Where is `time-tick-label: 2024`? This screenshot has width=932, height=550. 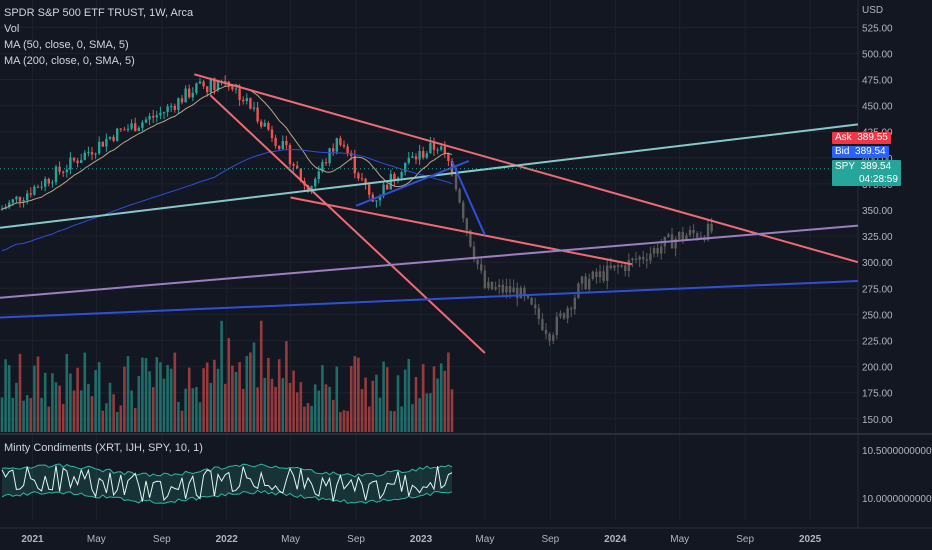
time-tick-label: 2024 is located at coordinates (615, 539).